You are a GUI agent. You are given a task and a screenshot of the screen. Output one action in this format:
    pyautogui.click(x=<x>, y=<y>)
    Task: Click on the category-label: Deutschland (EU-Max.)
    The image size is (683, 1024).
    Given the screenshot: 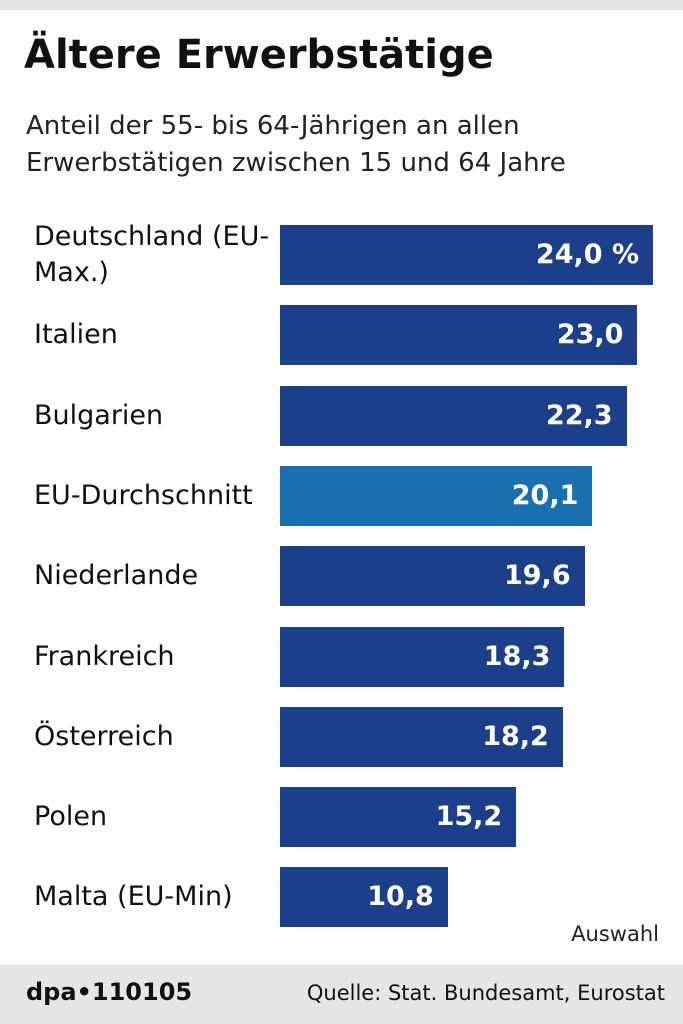 What is the action you would take?
    pyautogui.click(x=152, y=254)
    